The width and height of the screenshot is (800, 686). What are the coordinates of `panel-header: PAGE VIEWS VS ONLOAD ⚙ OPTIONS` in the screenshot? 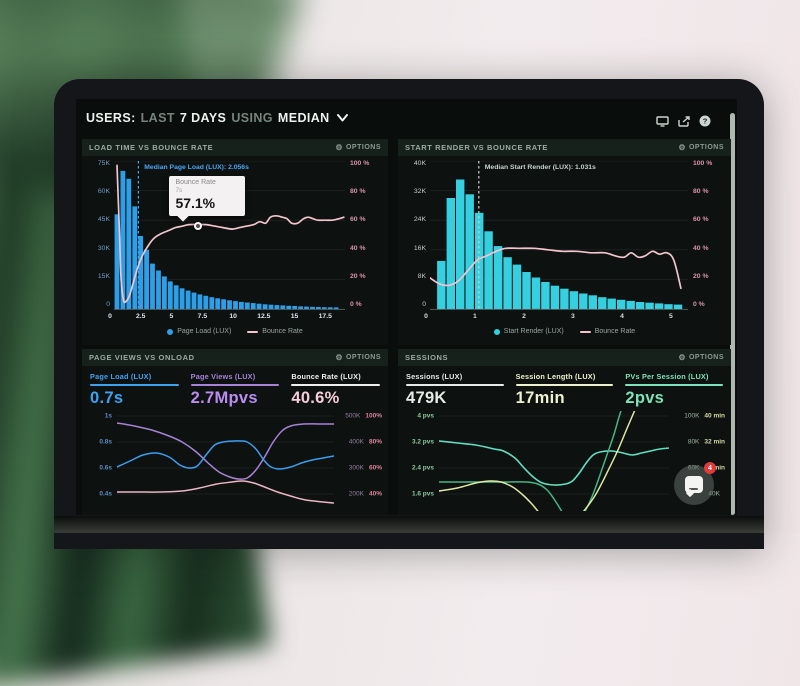 It's located at (235, 357).